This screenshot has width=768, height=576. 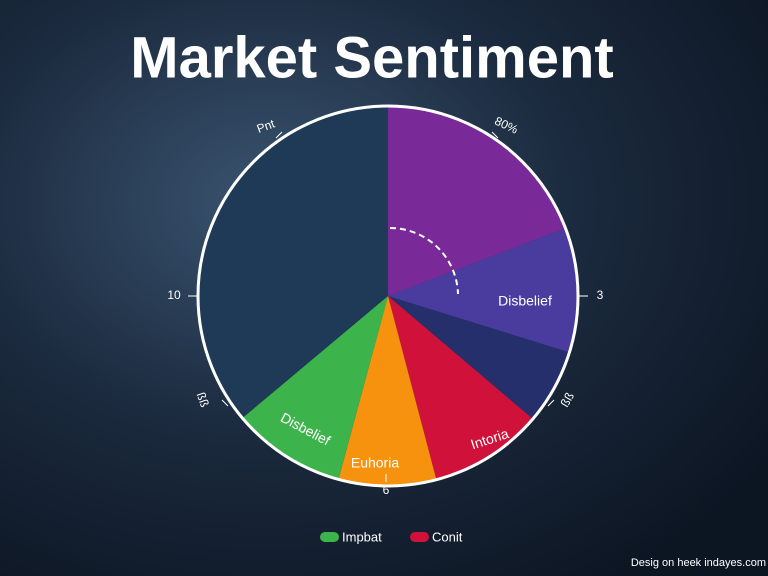 What do you see at coordinates (375, 463) in the screenshot?
I see `slice-label: Euhoria` at bounding box center [375, 463].